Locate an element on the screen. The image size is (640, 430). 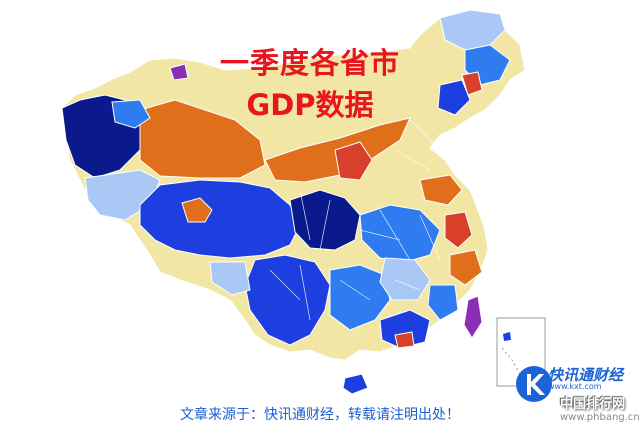
region-hunan is located at coordinates (405, 279).